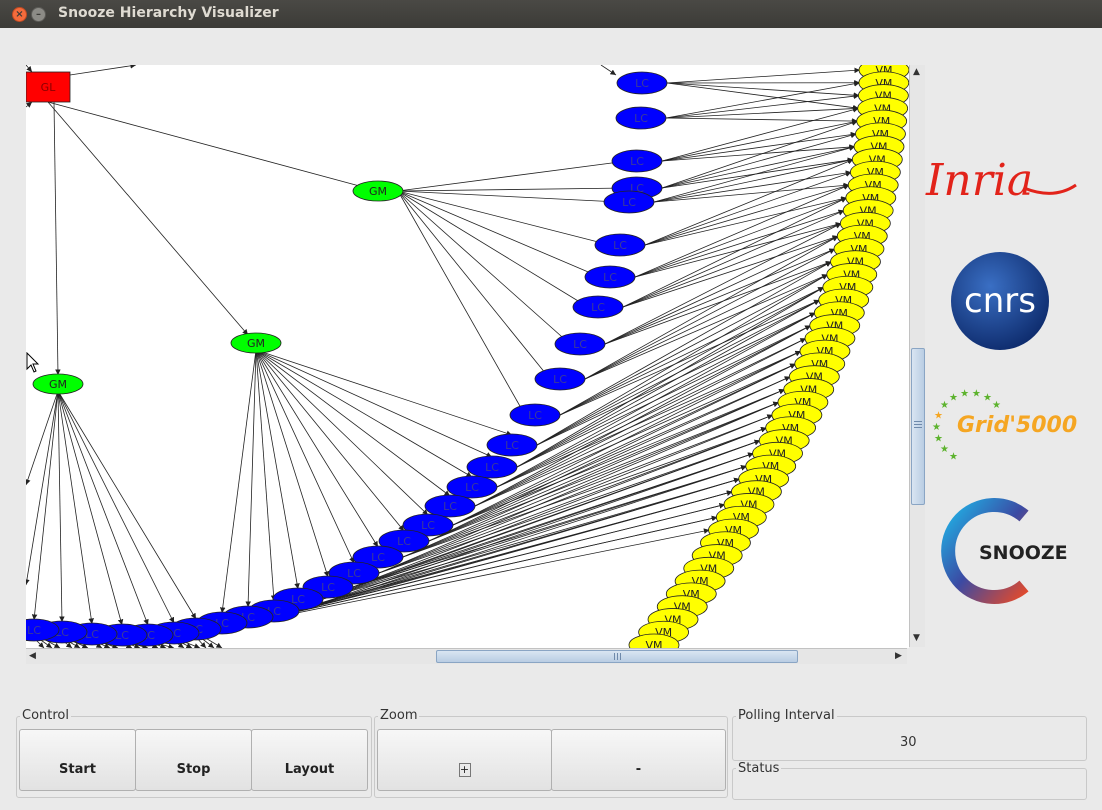  Describe the element at coordinates (19, 14) in the screenshot. I see `window-close-button: ×` at that location.